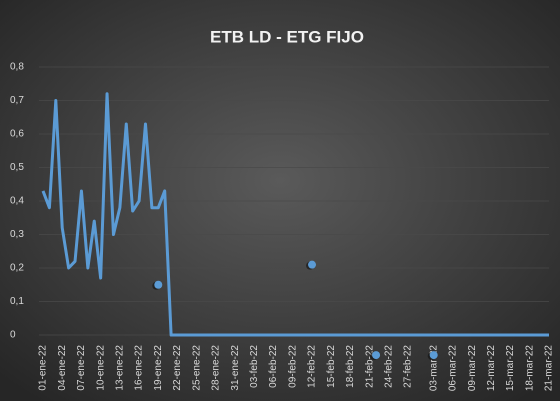 Image resolution: width=560 pixels, height=401 pixels. I want to click on y-tick-label: 0, so click(13, 335).